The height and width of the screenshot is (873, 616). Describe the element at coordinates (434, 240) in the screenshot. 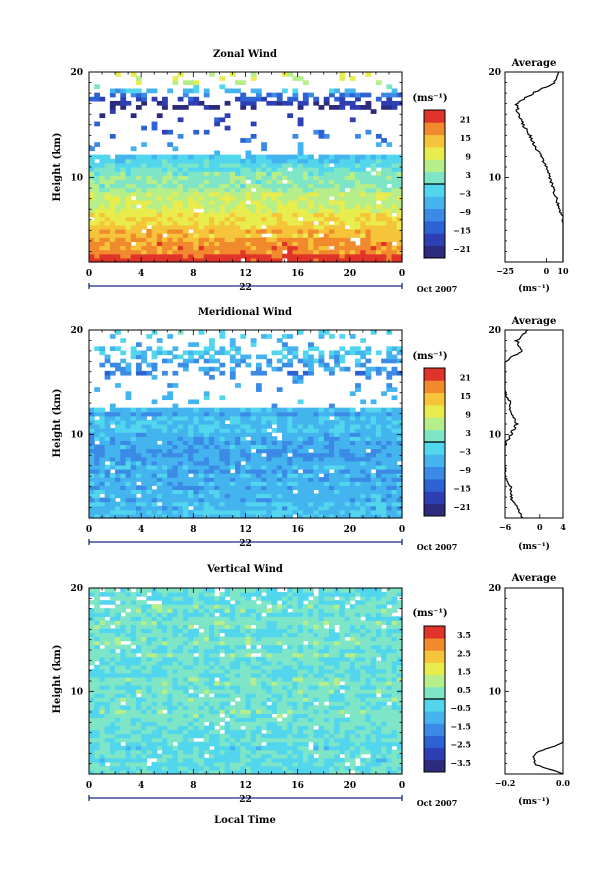

I see `colorbar-swatch` at that location.